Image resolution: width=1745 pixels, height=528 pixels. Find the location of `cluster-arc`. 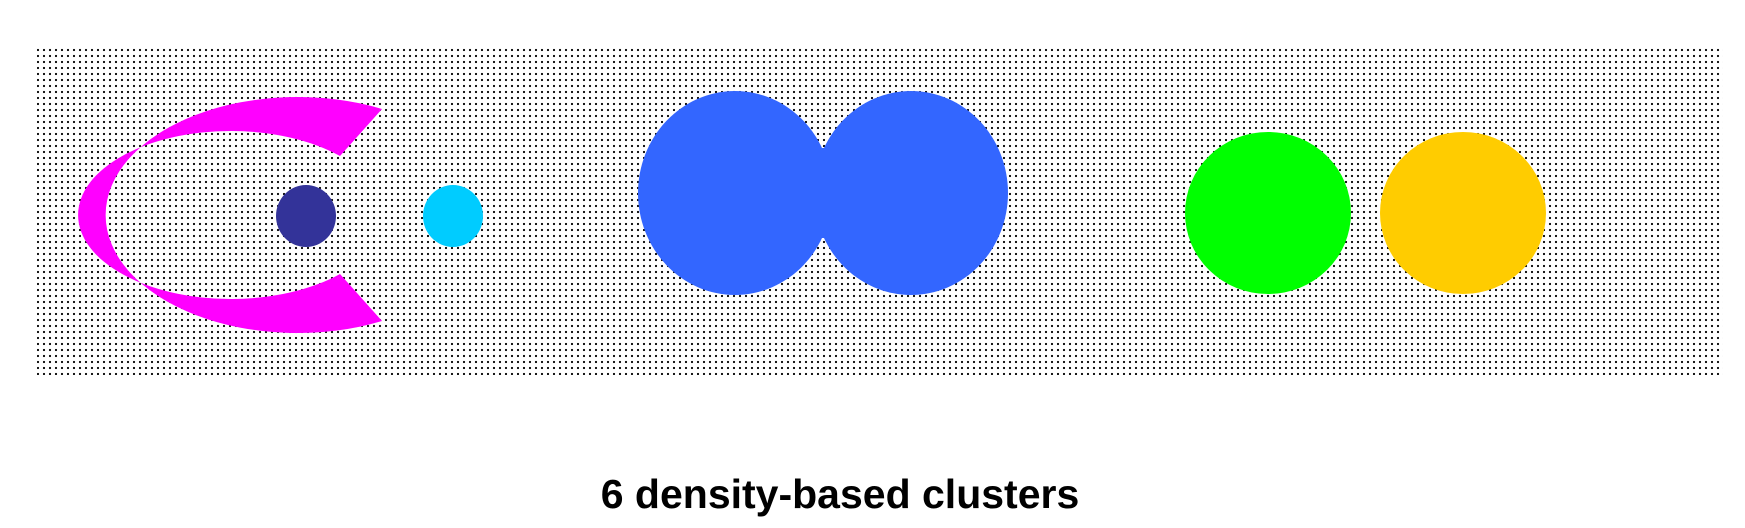

cluster-arc is located at coordinates (230, 215).